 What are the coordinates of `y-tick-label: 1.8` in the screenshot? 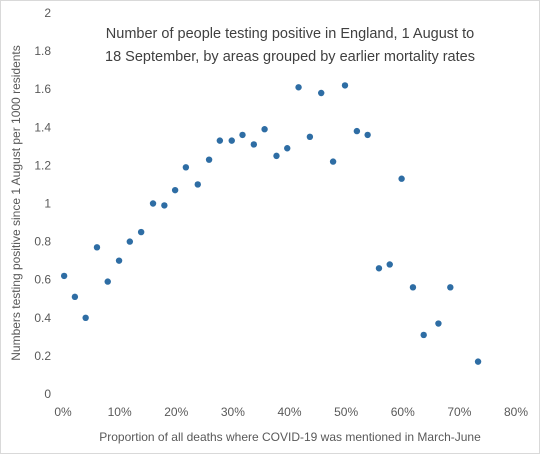 It's located at (42, 51).